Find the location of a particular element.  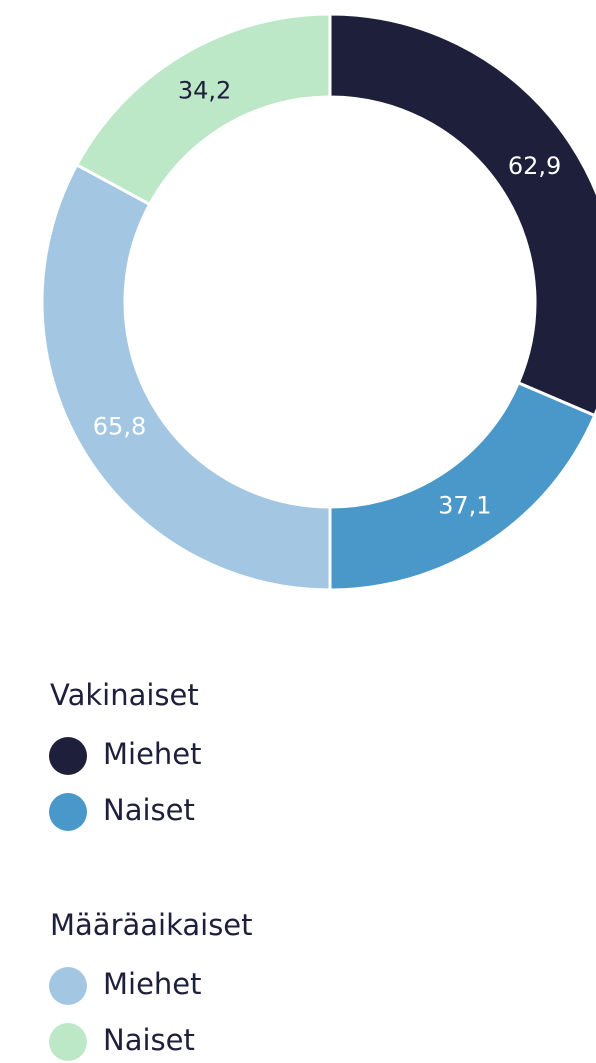

data-label: 62,9 is located at coordinates (534, 166).